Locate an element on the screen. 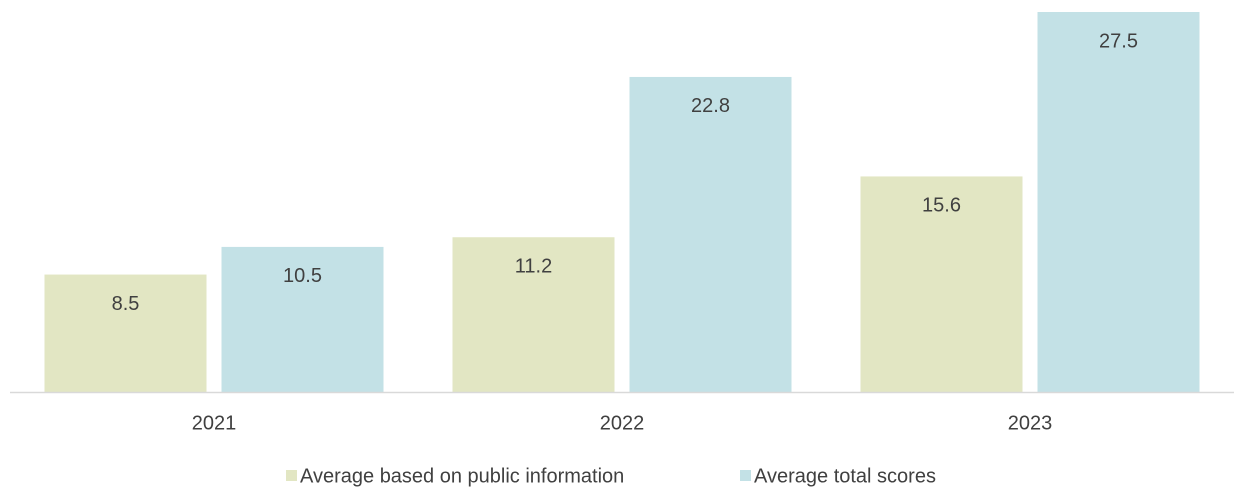 This screenshot has width=1234, height=488. x-tick-label: 2021 is located at coordinates (214, 423).